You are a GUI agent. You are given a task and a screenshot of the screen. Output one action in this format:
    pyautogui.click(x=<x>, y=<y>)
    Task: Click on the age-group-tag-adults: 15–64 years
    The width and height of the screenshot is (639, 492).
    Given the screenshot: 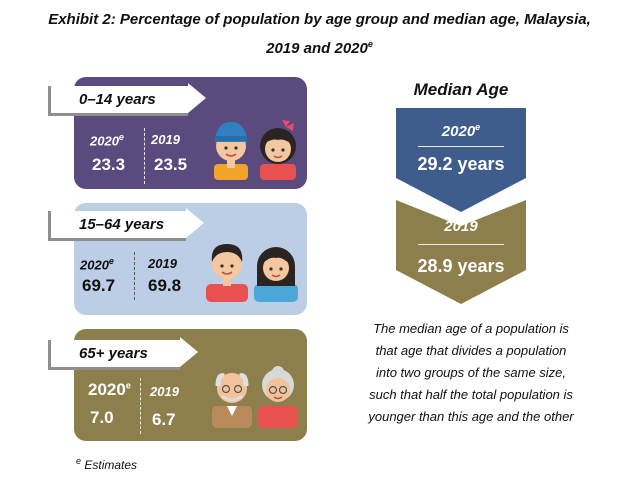 What is the action you would take?
    pyautogui.click(x=126, y=224)
    